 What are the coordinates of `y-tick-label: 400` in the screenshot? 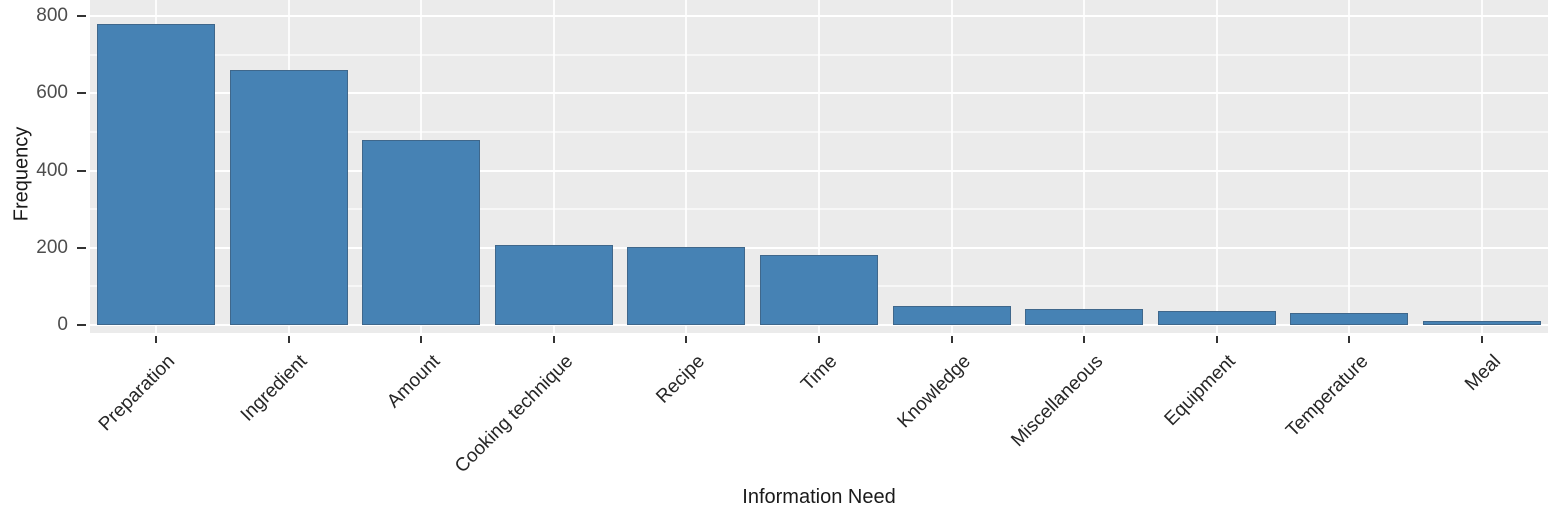 It's located at (52, 170).